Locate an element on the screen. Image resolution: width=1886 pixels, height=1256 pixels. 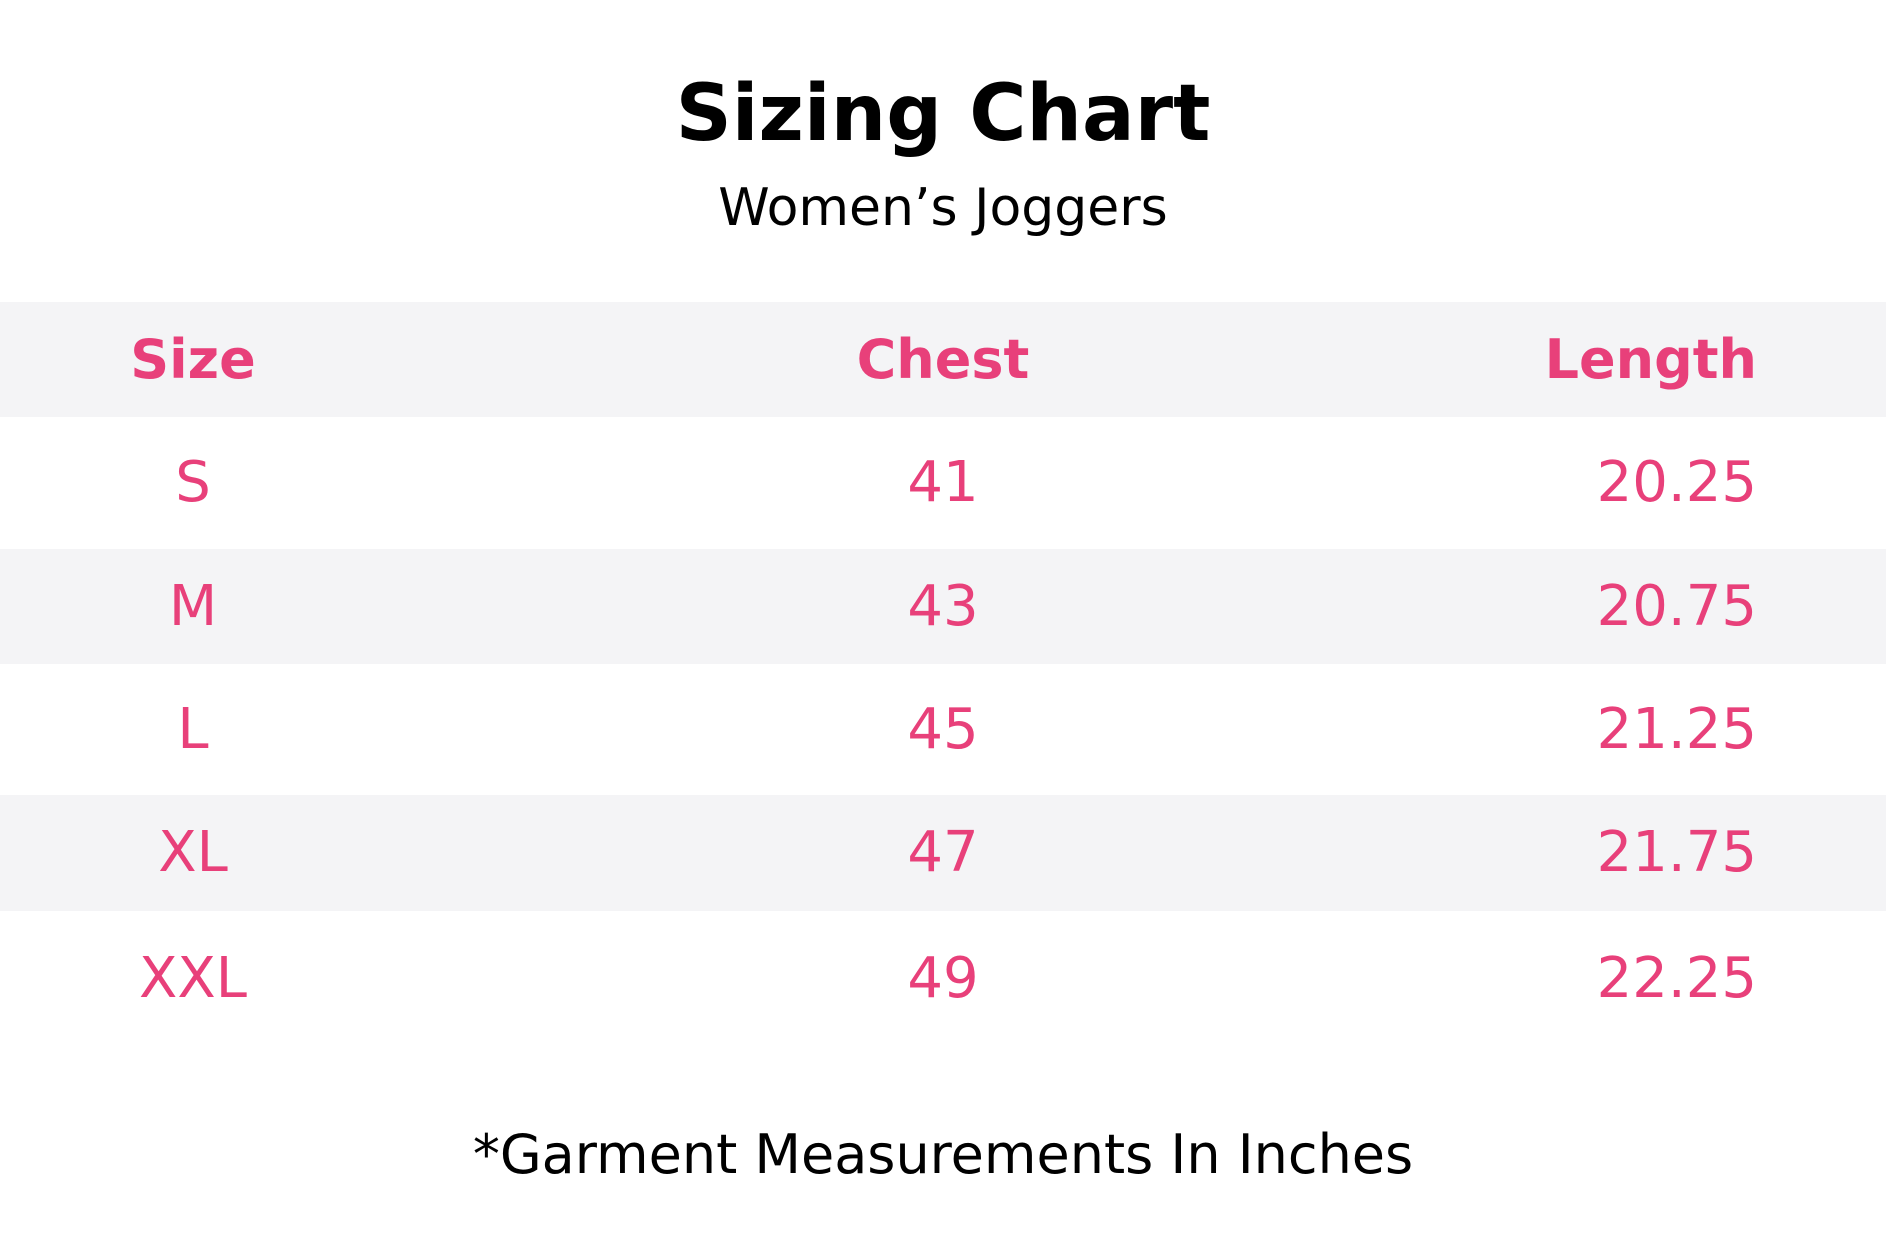
column-header: Size is located at coordinates (193, 359).